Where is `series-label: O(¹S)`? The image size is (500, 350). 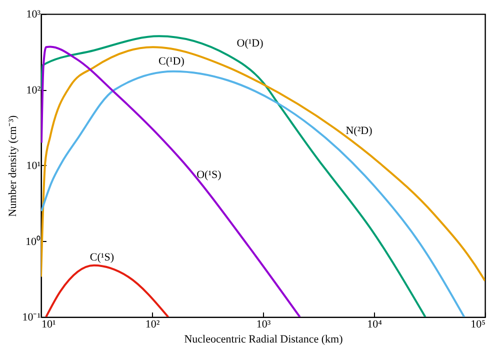
series-label: O(¹S) is located at coordinates (209, 174).